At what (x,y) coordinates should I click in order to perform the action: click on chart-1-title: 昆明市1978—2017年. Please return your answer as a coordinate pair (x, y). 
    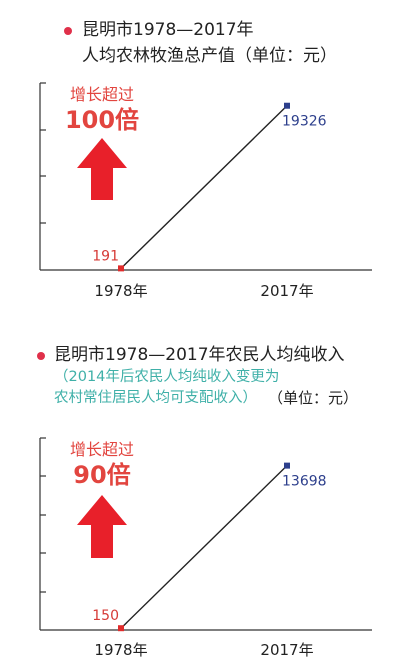
    Looking at the image, I should click on (168, 30).